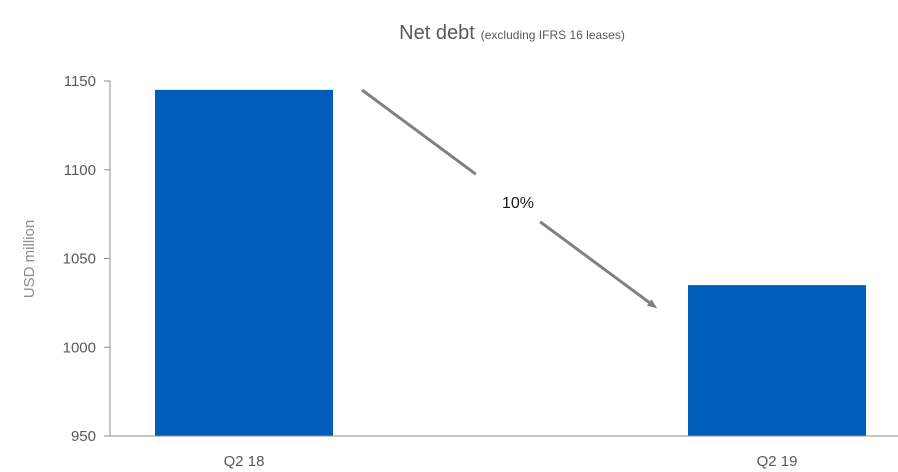  What do you see at coordinates (598, 264) in the screenshot?
I see `annotation-arrow` at bounding box center [598, 264].